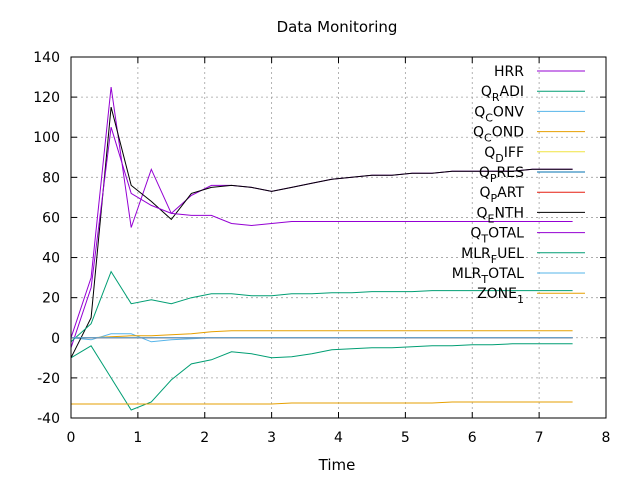 Image resolution: width=640 pixels, height=480 pixels. What do you see at coordinates (338, 438) in the screenshot?
I see `x-tick-label: 4` at bounding box center [338, 438].